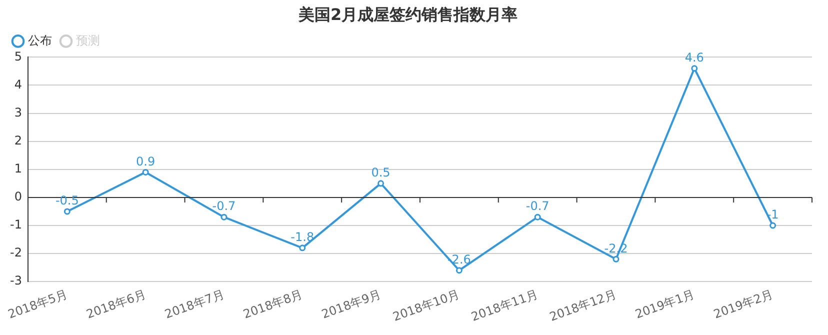 This screenshot has height=335, width=828. Describe the element at coordinates (694, 57) in the screenshot. I see `data-label: 4.6` at that location.